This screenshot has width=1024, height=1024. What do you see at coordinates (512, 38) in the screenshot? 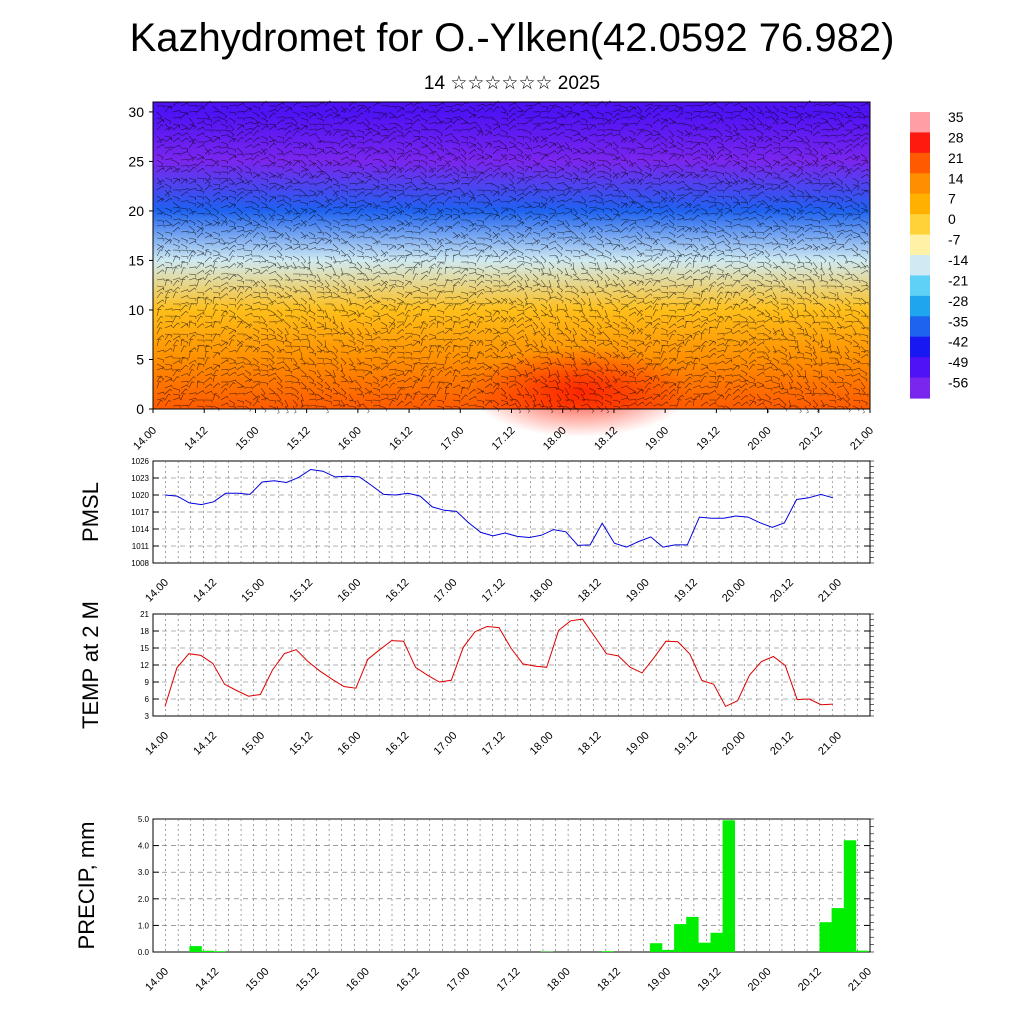
I see `chart-title: Kazhydromet for O.-Ylken(42.0592 76.982)` at bounding box center [512, 38].